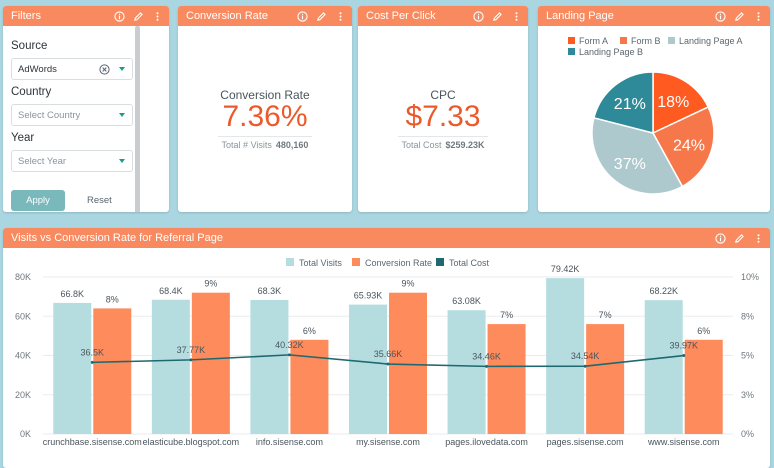 The height and width of the screenshot is (468, 774). Describe the element at coordinates (289, 345) in the screenshot. I see `line-label: 40.32K` at that location.